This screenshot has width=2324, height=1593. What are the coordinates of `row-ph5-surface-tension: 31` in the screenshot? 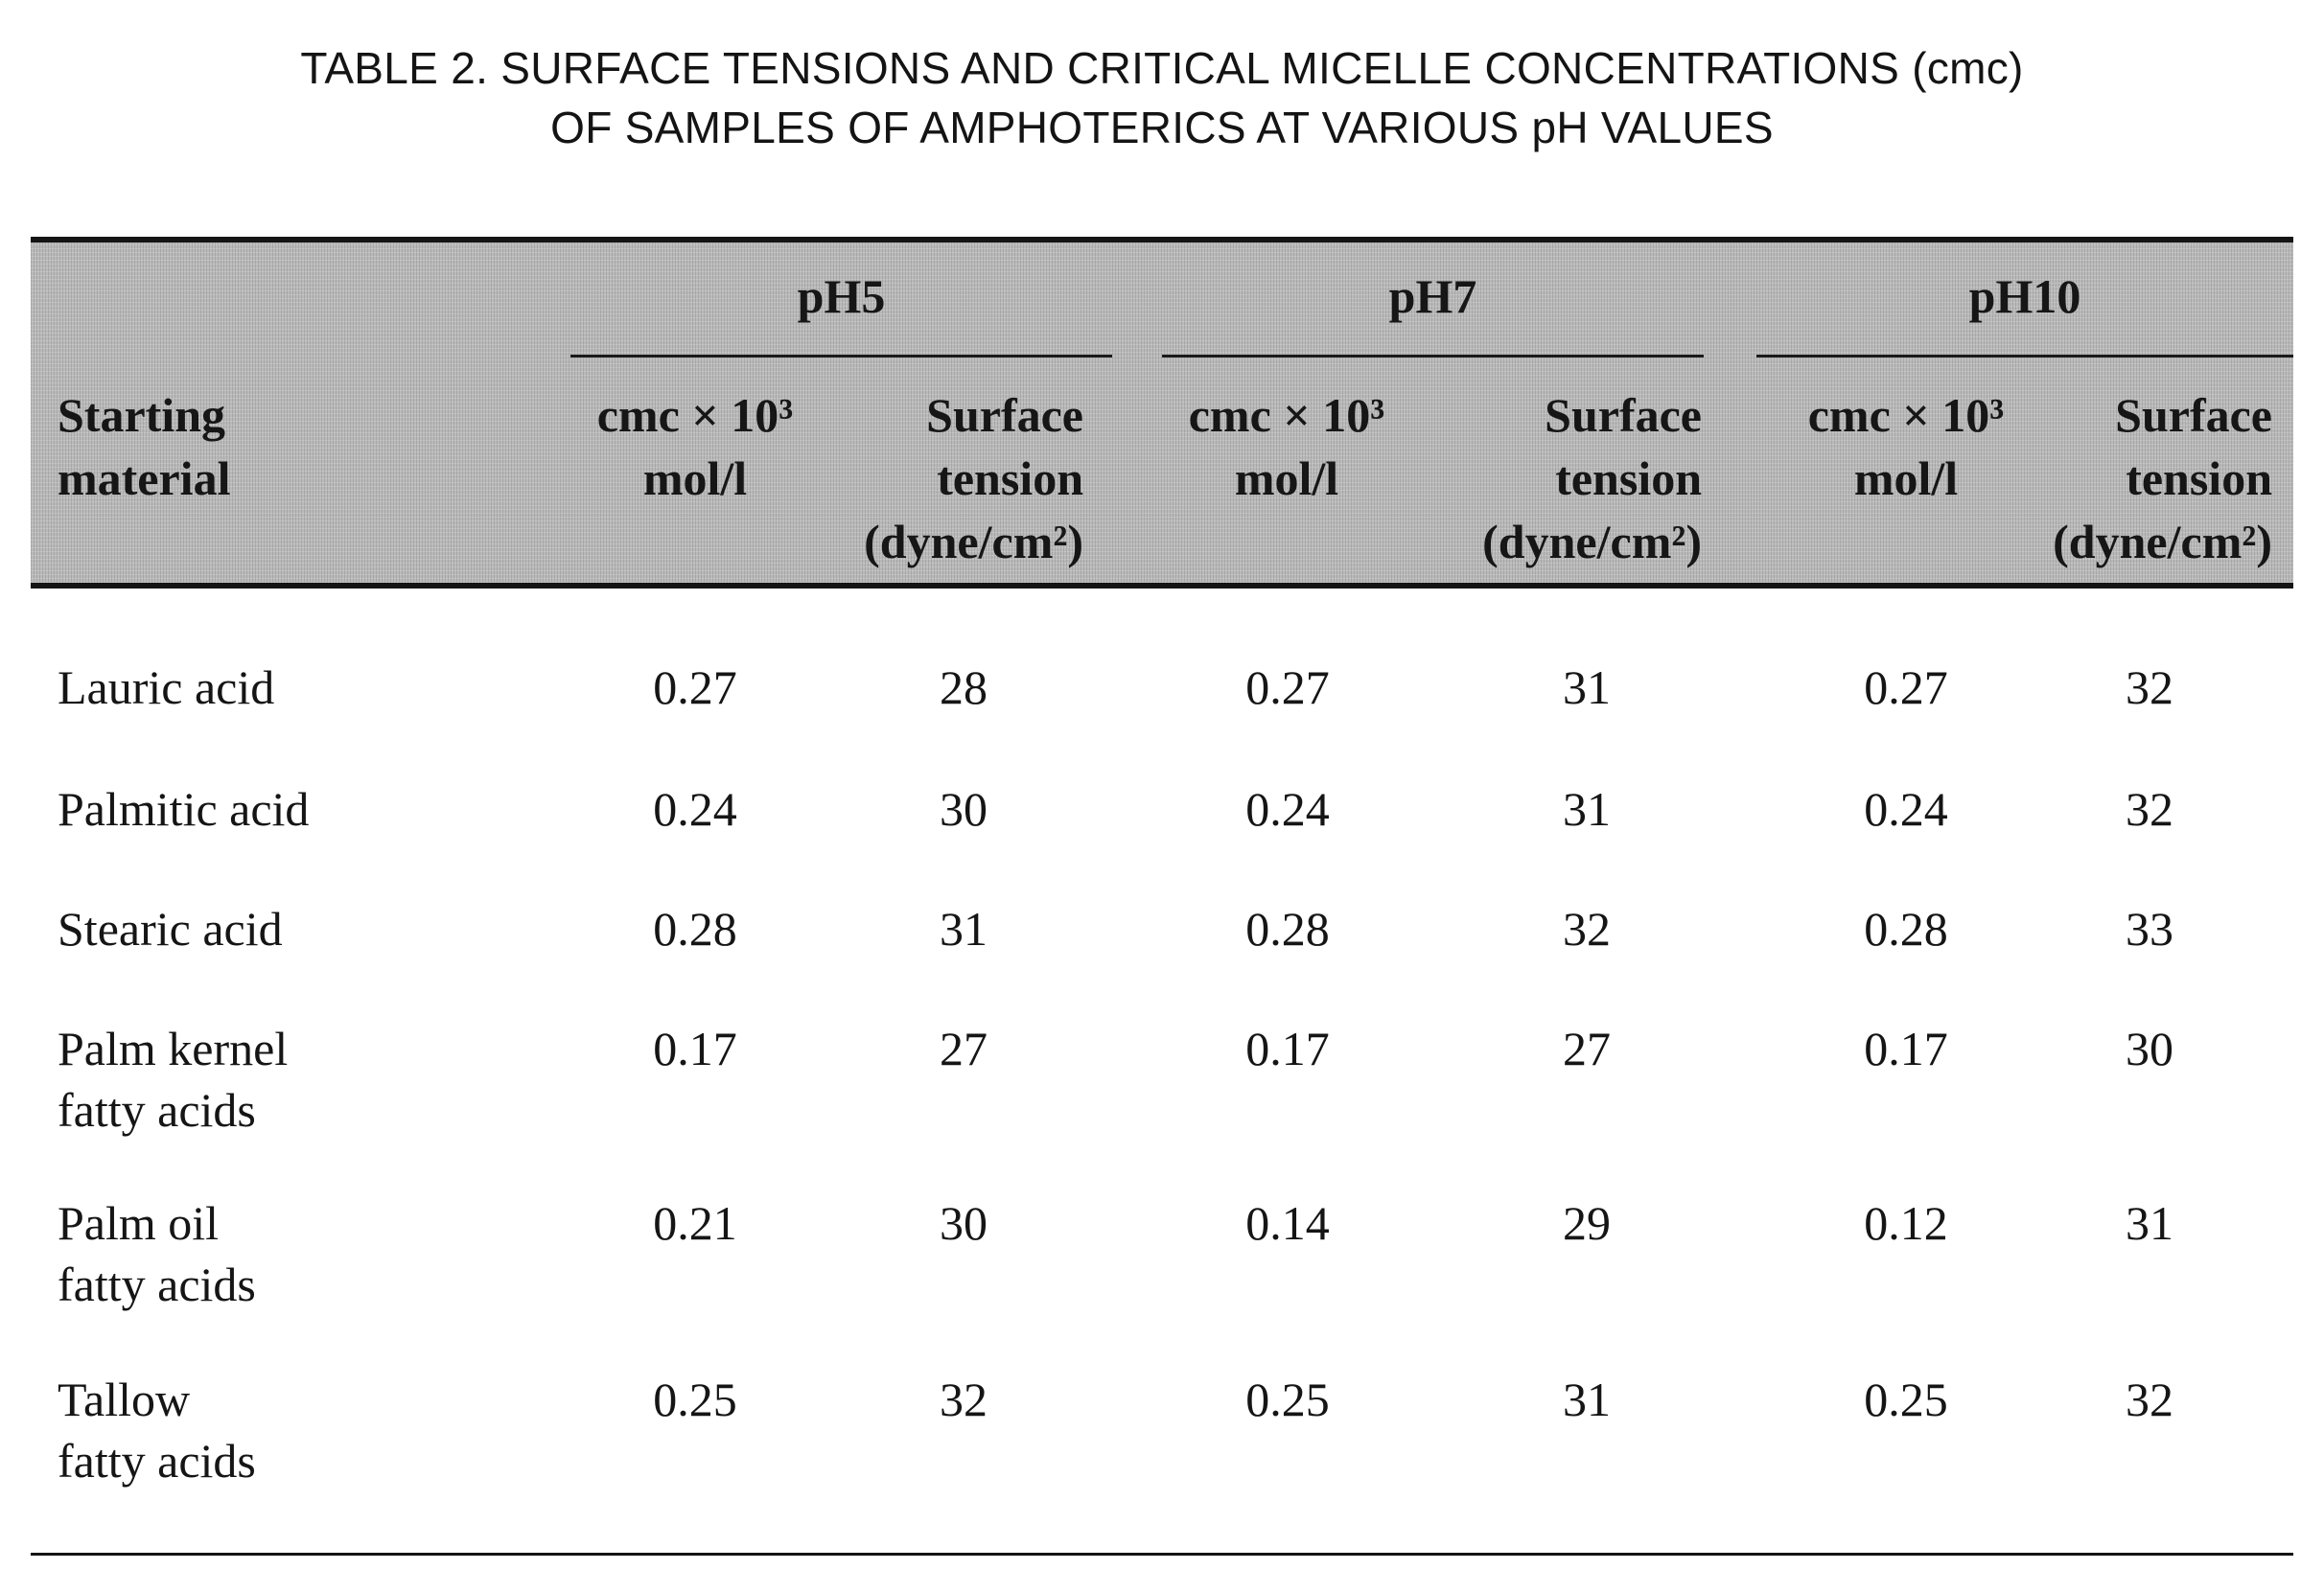 It's located at (964, 929).